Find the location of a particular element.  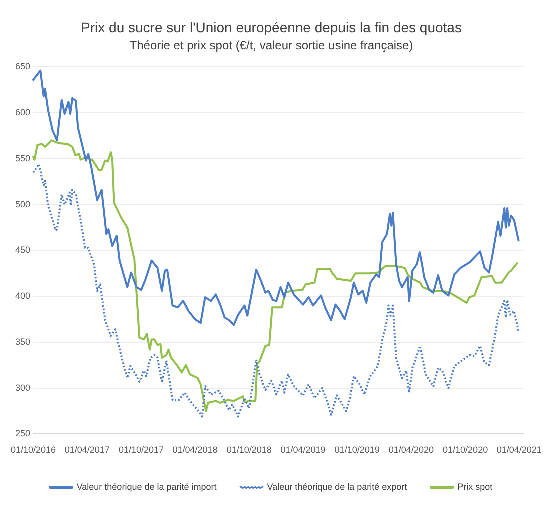

legend-label: Prix spot is located at coordinates (476, 487).